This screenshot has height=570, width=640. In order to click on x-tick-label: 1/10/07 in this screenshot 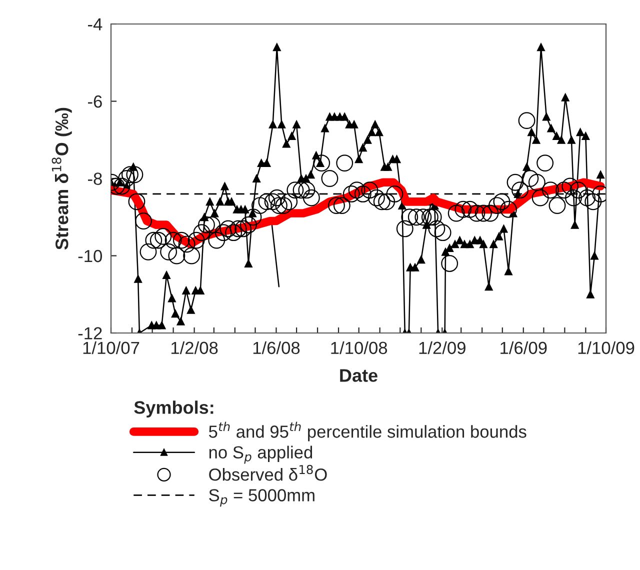, I will do `click(111, 347)`.